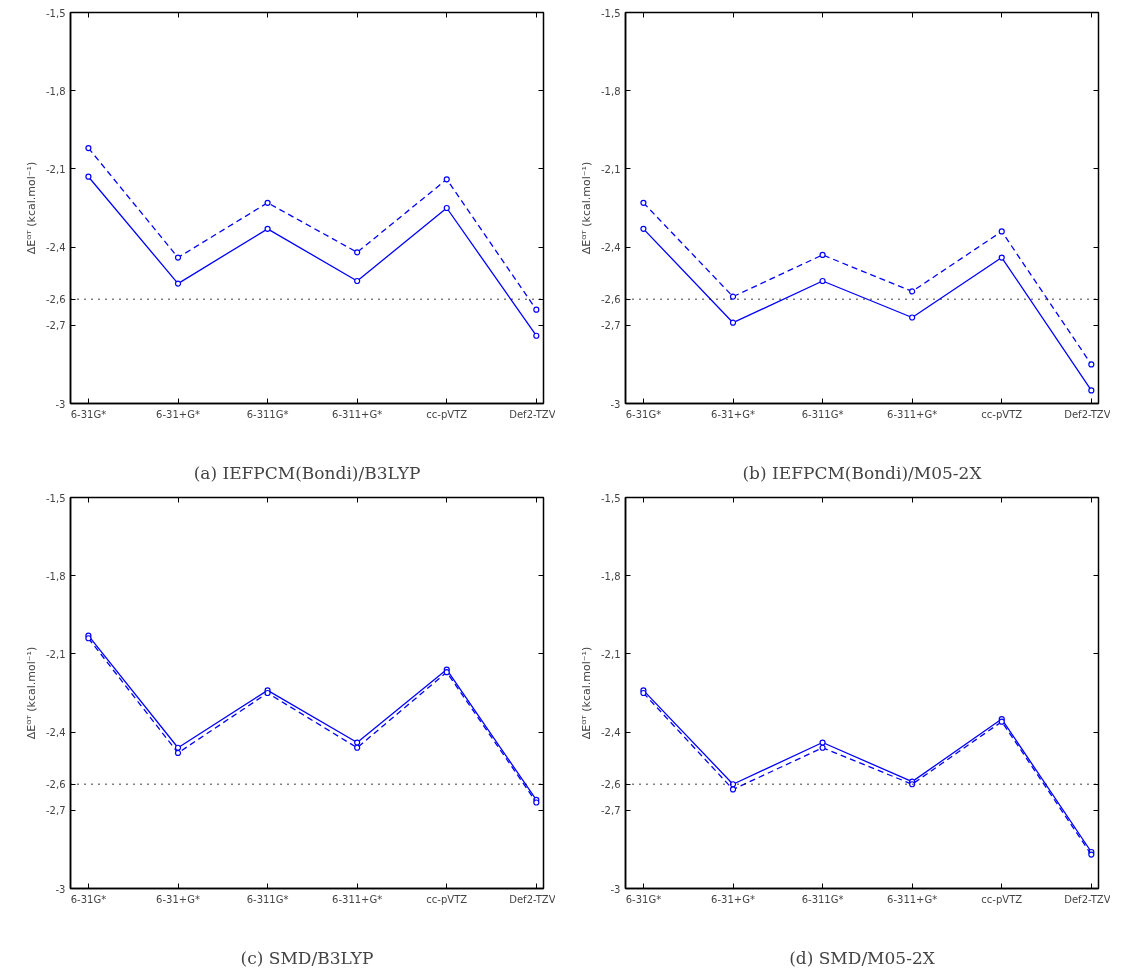 This screenshot has width=1123, height=979. I want to click on x-axis-title: (d) SMD/M05-2X, so click(862, 957).